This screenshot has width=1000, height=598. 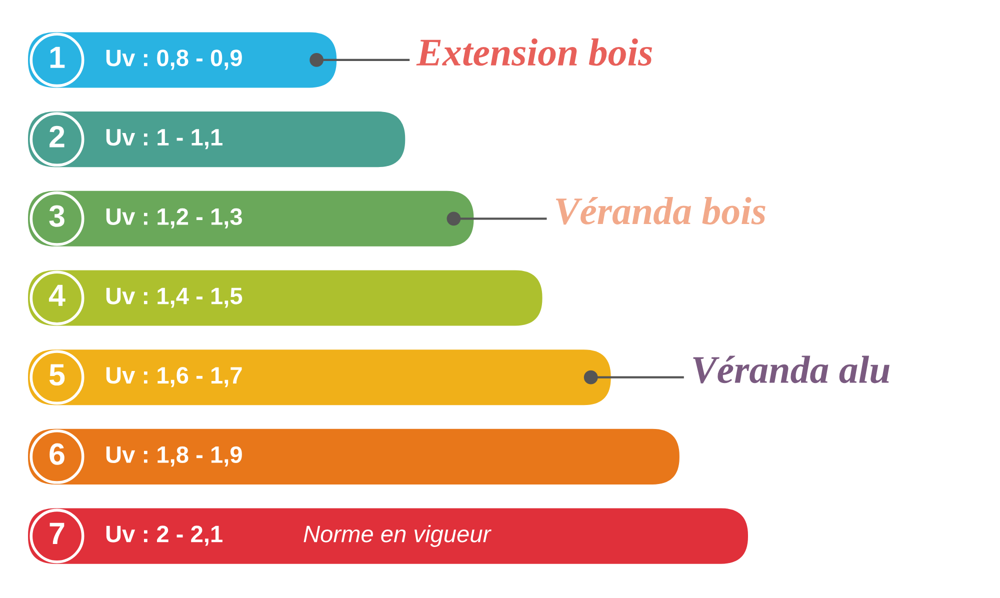 What do you see at coordinates (791, 370) in the screenshot?
I see `annotation: Véranda alu` at bounding box center [791, 370].